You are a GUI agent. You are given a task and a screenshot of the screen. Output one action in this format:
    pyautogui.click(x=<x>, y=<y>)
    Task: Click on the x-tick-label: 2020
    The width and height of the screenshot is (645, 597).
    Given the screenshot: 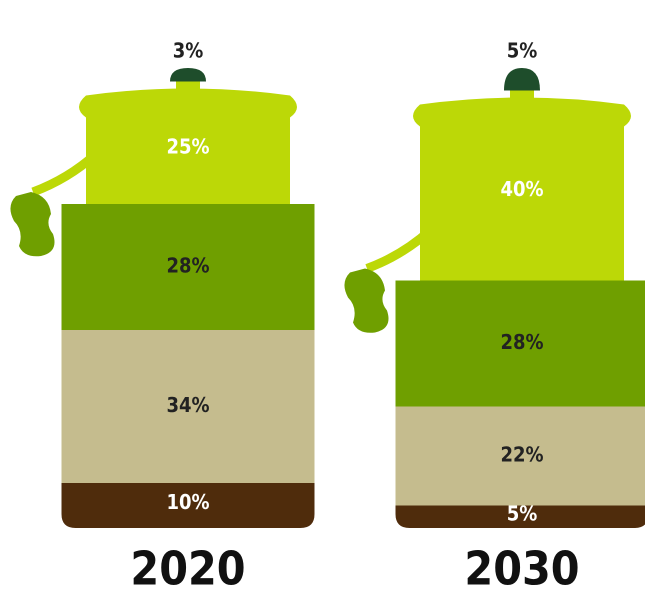 What is the action you would take?
    pyautogui.click(x=187, y=569)
    